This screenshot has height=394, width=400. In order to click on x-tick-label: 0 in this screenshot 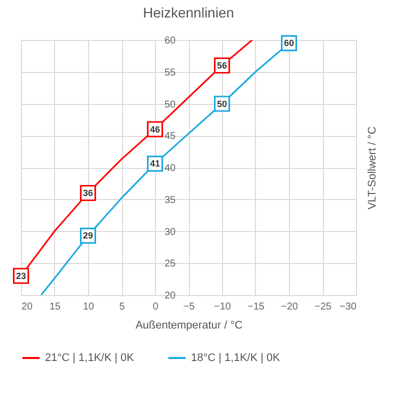, I will do `click(155, 307)`.